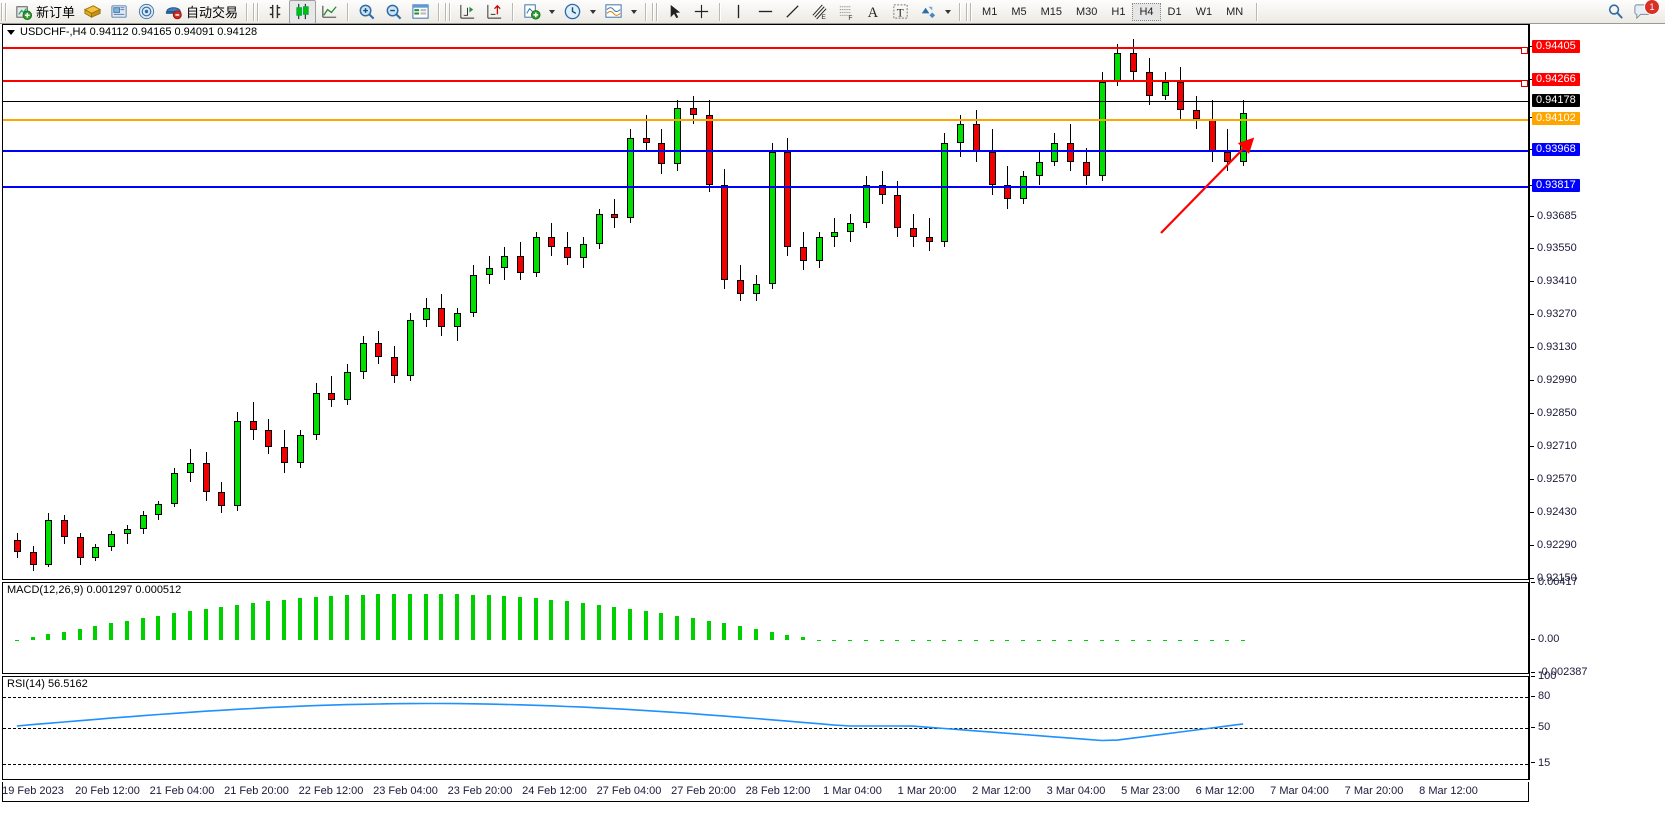 Image resolution: width=1665 pixels, height=840 pixels. Describe the element at coordinates (11, 32) in the screenshot. I see `collapse-triangle-icon` at that location.